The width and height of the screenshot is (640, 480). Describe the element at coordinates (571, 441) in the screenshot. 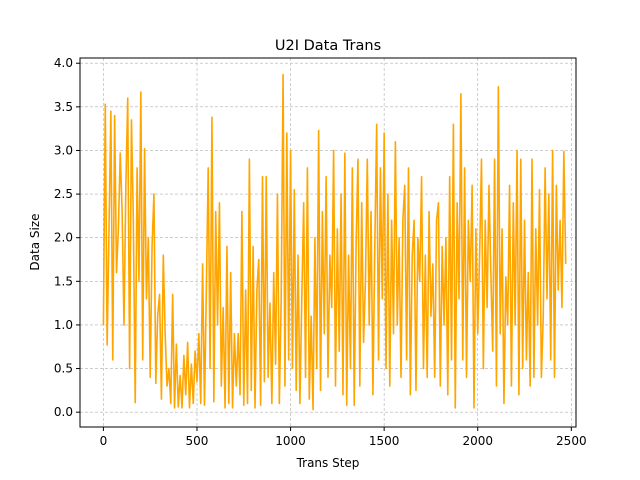

I see `x-tick-label: 2500` at that location.